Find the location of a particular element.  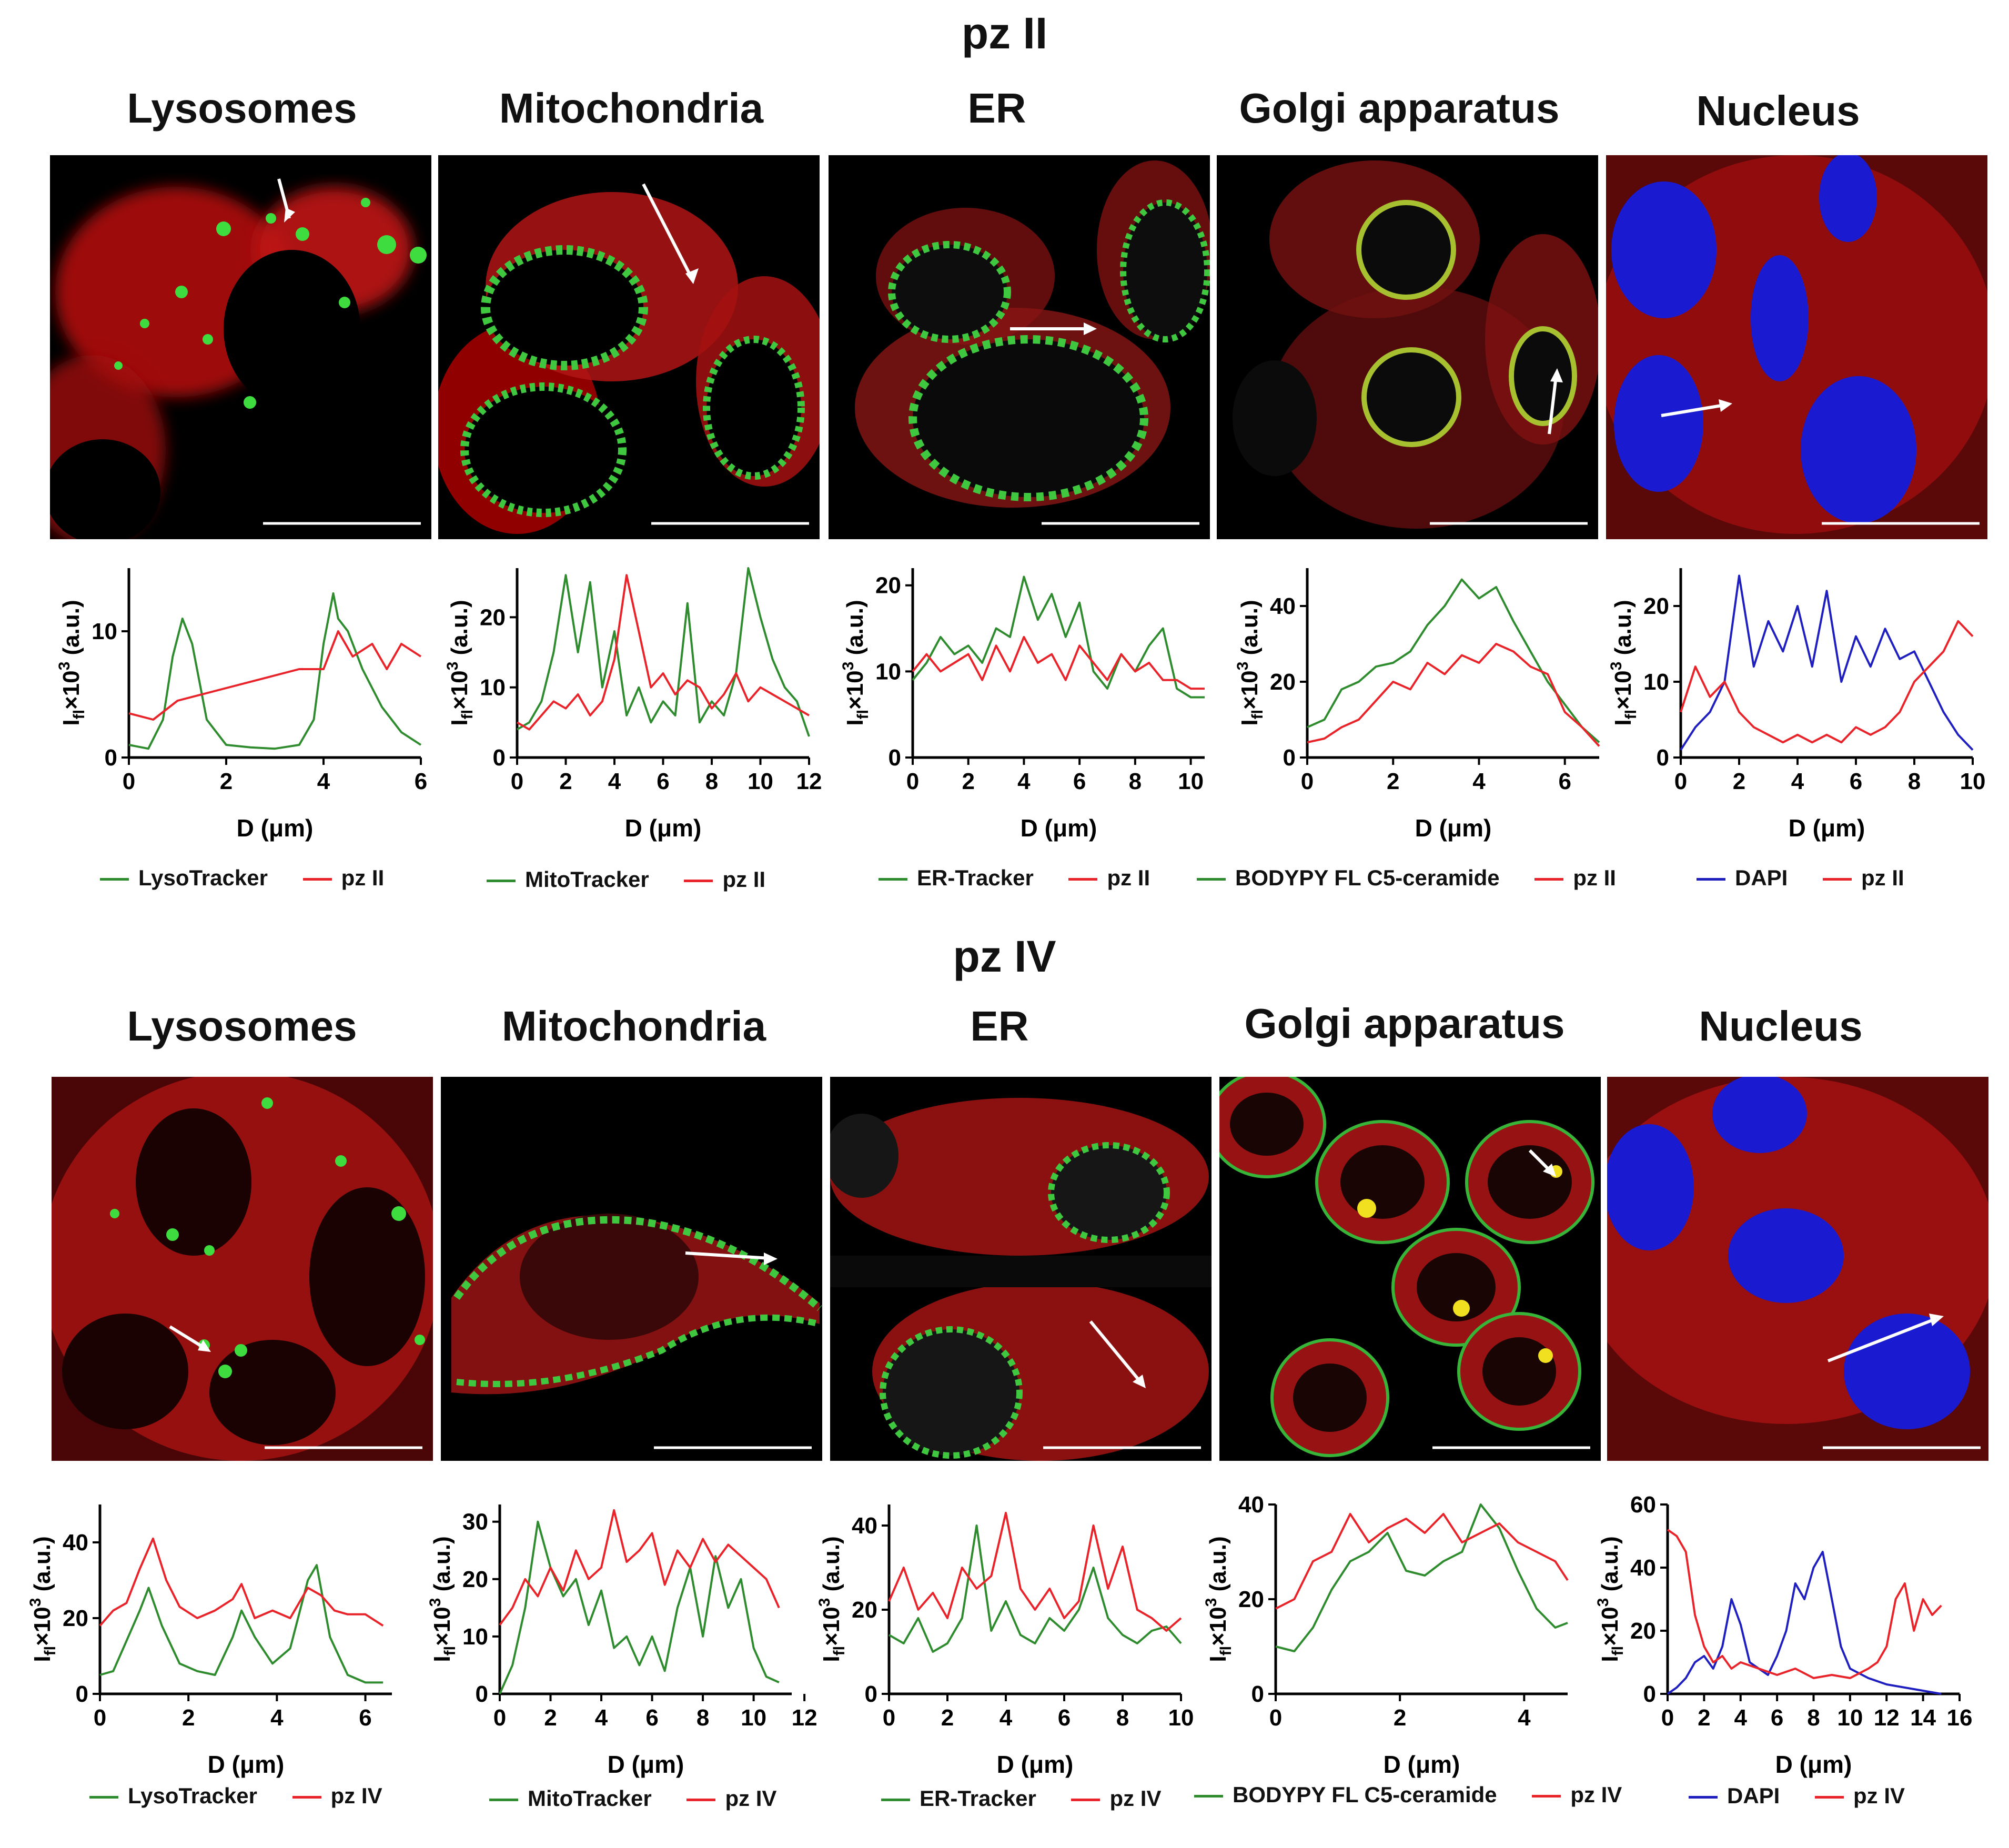

line-chart-er-pz-iv: 0 2 4 6 8 10 0 20 40 D (μm) Ifl×103 (a.u.) is located at coordinates (1005, 1641).